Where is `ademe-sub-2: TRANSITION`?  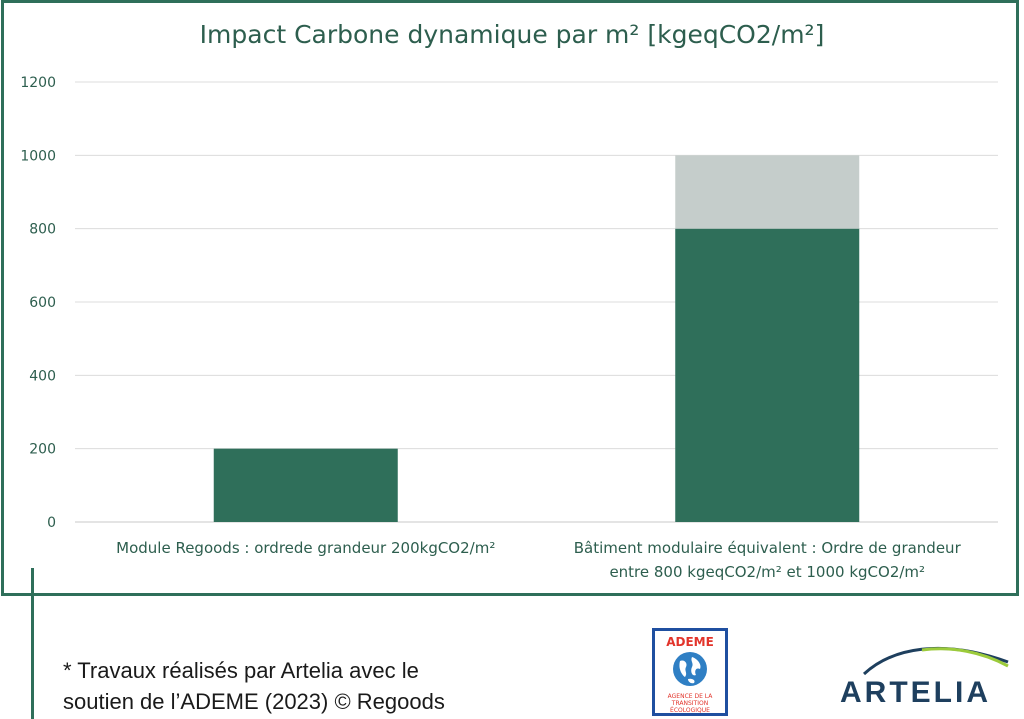 ademe-sub-2: TRANSITION is located at coordinates (690, 703).